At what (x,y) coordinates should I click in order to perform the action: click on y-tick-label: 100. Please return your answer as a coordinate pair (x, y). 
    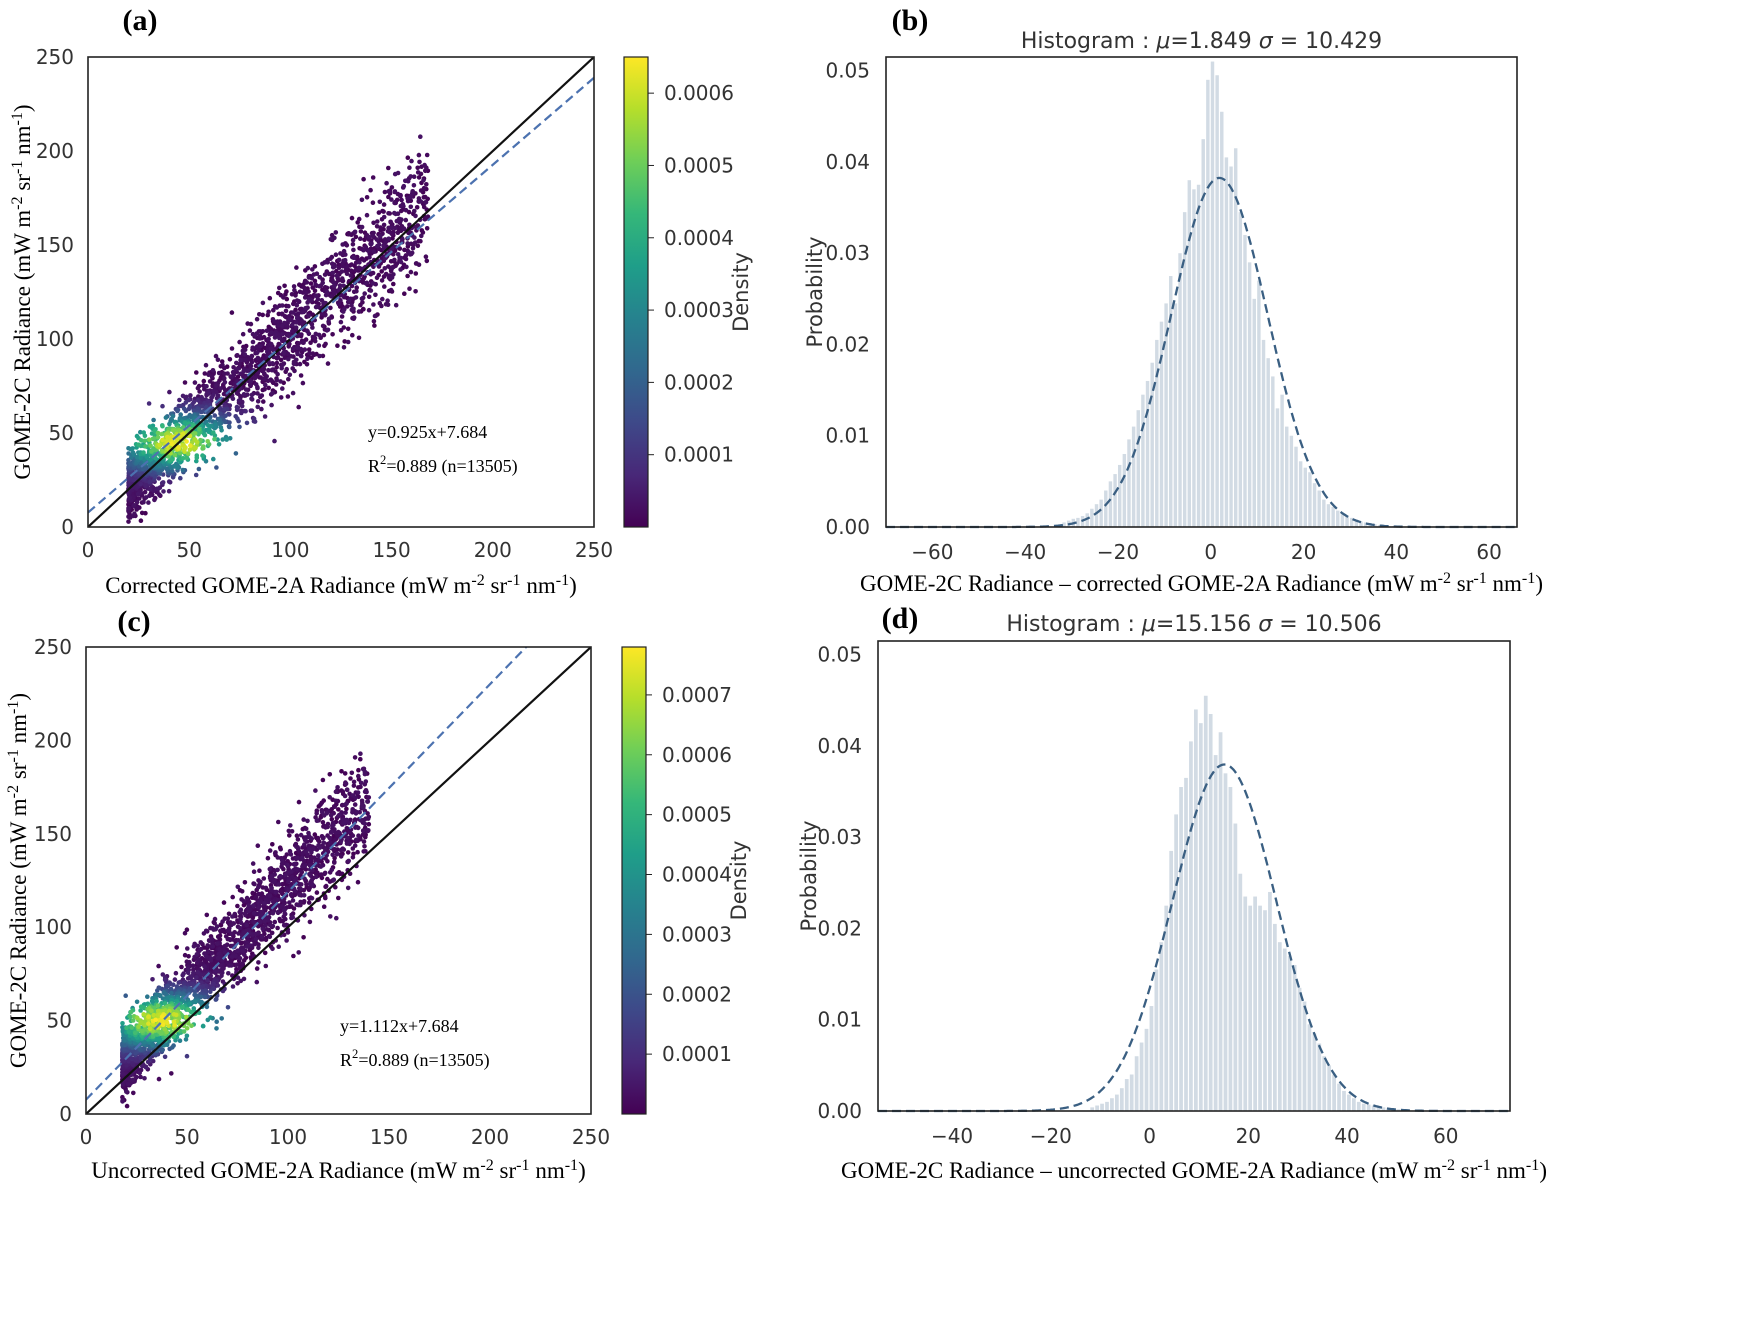
    Looking at the image, I should click on (53, 927).